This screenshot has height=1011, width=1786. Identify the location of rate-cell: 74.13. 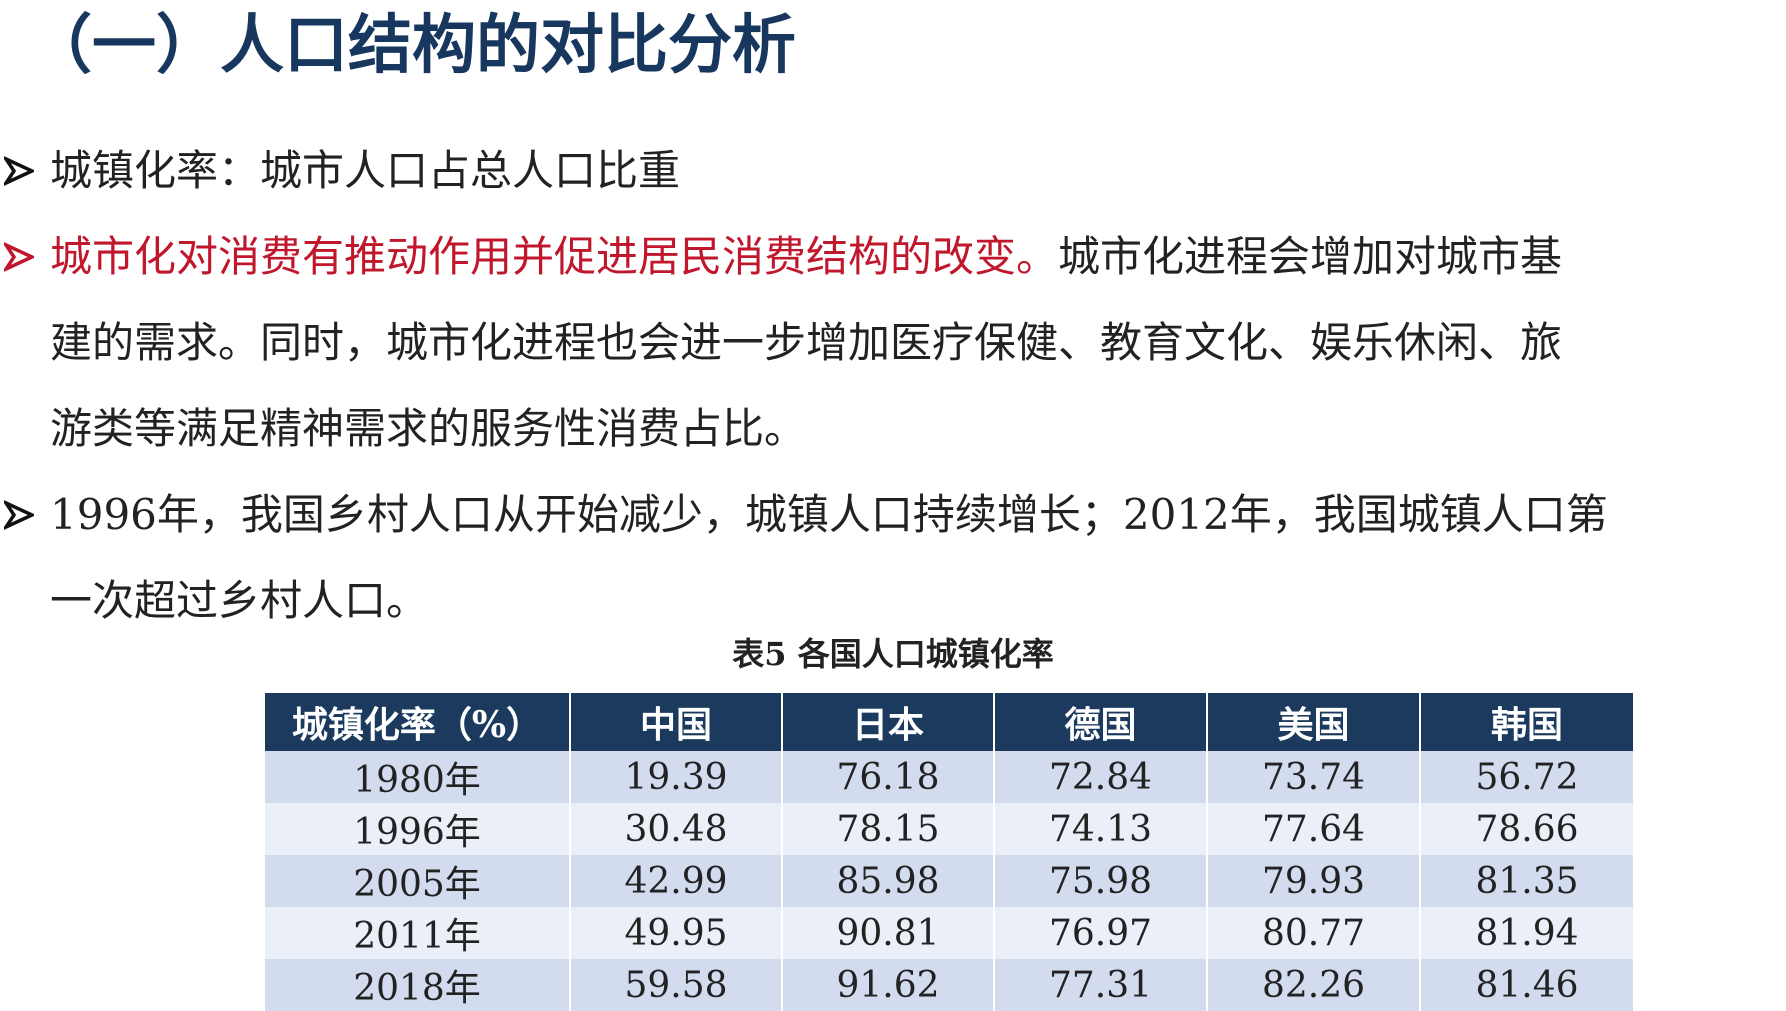
(1101, 829).